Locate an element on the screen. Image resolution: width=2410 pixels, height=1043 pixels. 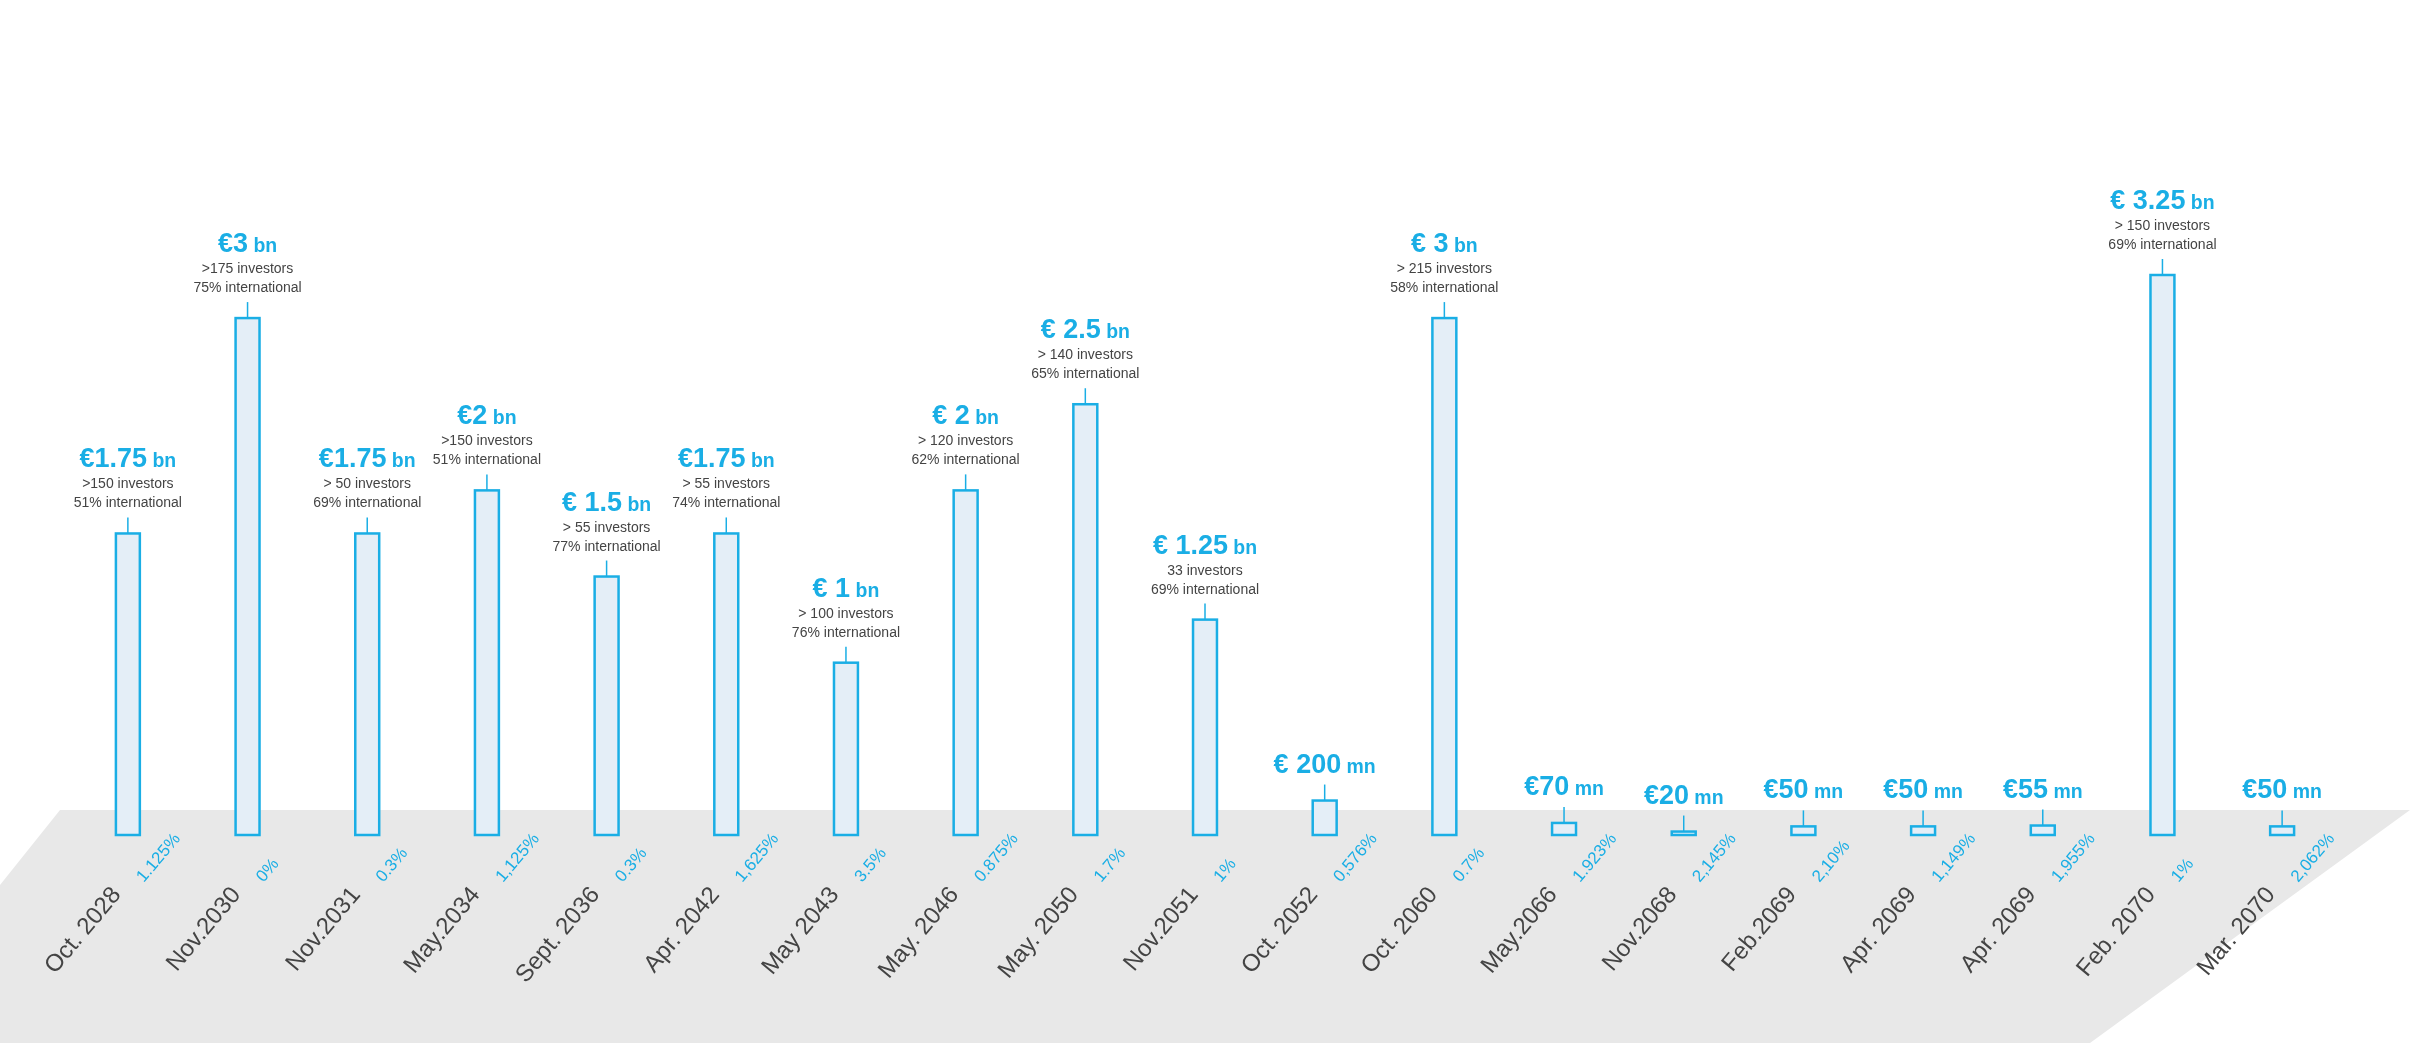
annotation: €70 mn is located at coordinates (1564, 785).